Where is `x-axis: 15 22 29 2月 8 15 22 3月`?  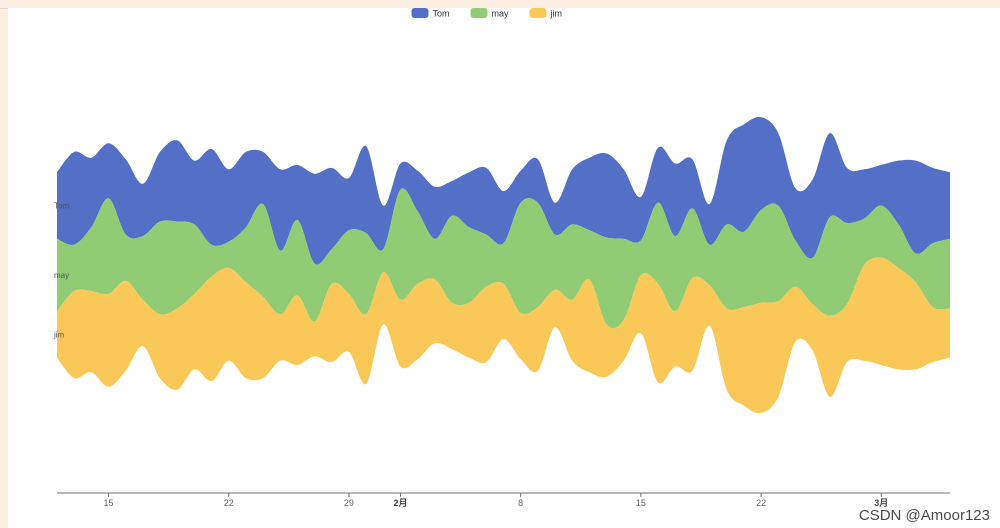 x-axis: 15 22 29 2月 8 15 22 3月 is located at coordinates (503, 500).